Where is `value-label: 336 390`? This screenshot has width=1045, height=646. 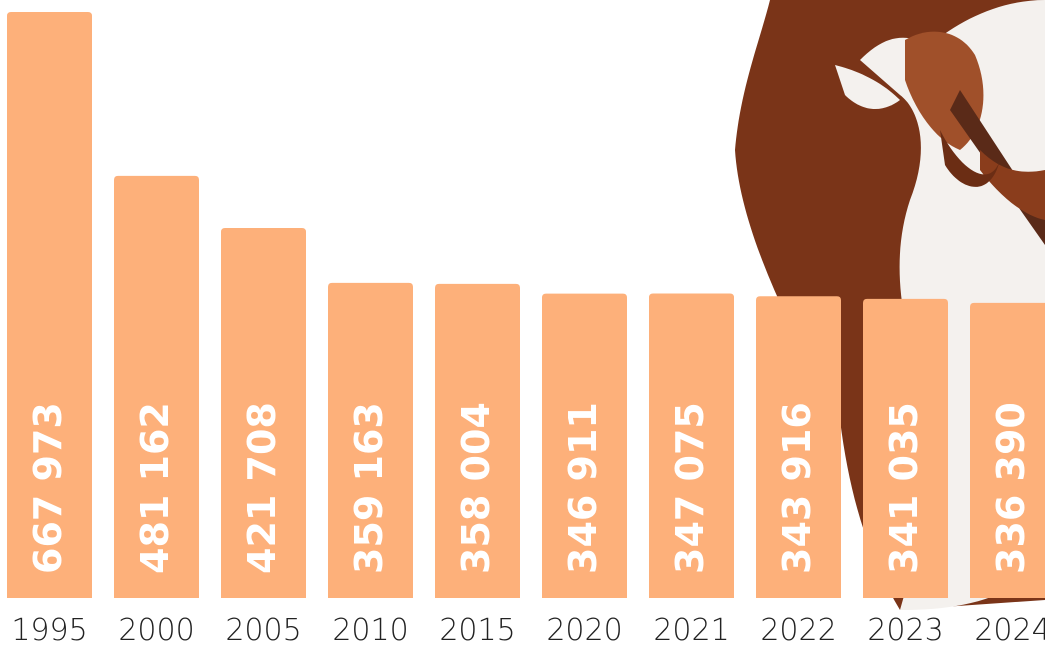 value-label: 336 390 is located at coordinates (1011, 488).